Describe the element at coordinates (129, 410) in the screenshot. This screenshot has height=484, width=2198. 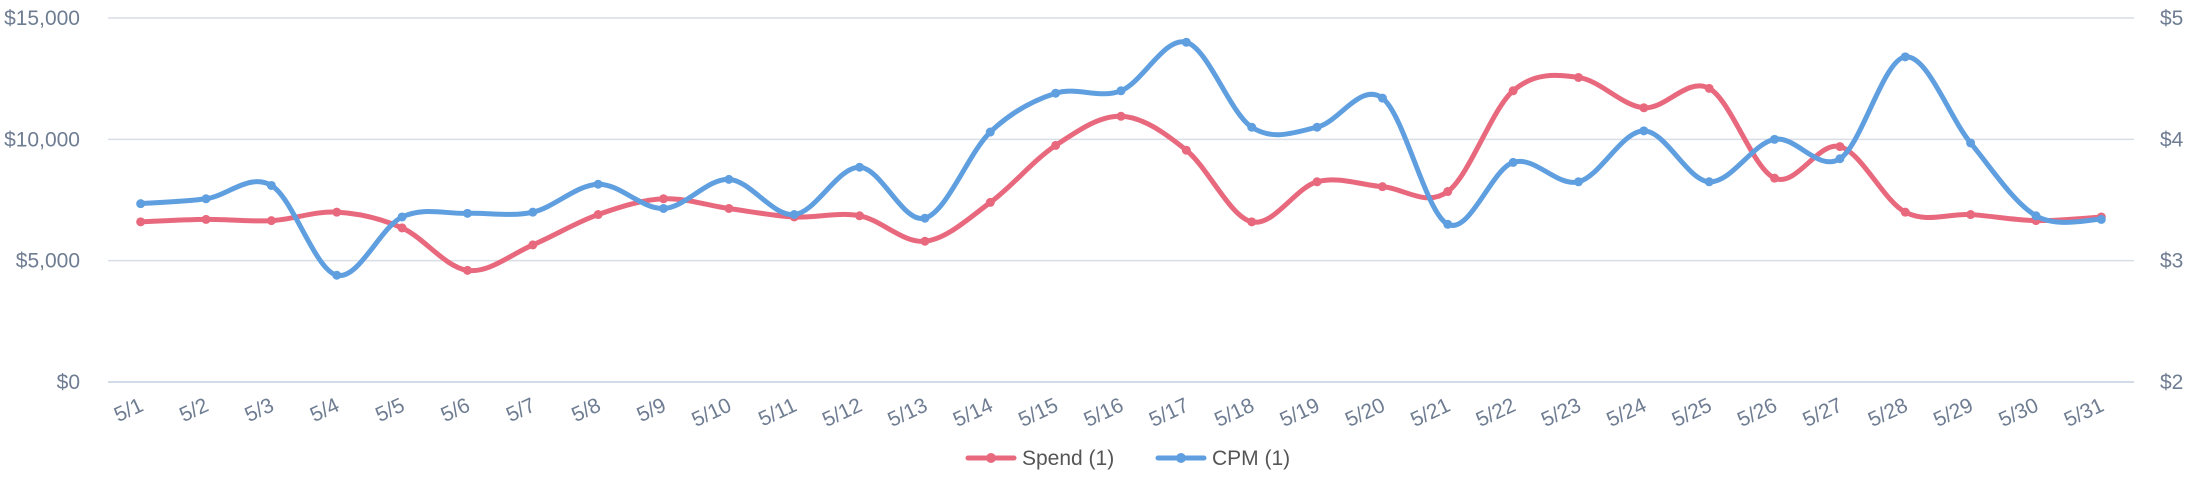
I see `x-axis-tick-label: 5/1` at that location.